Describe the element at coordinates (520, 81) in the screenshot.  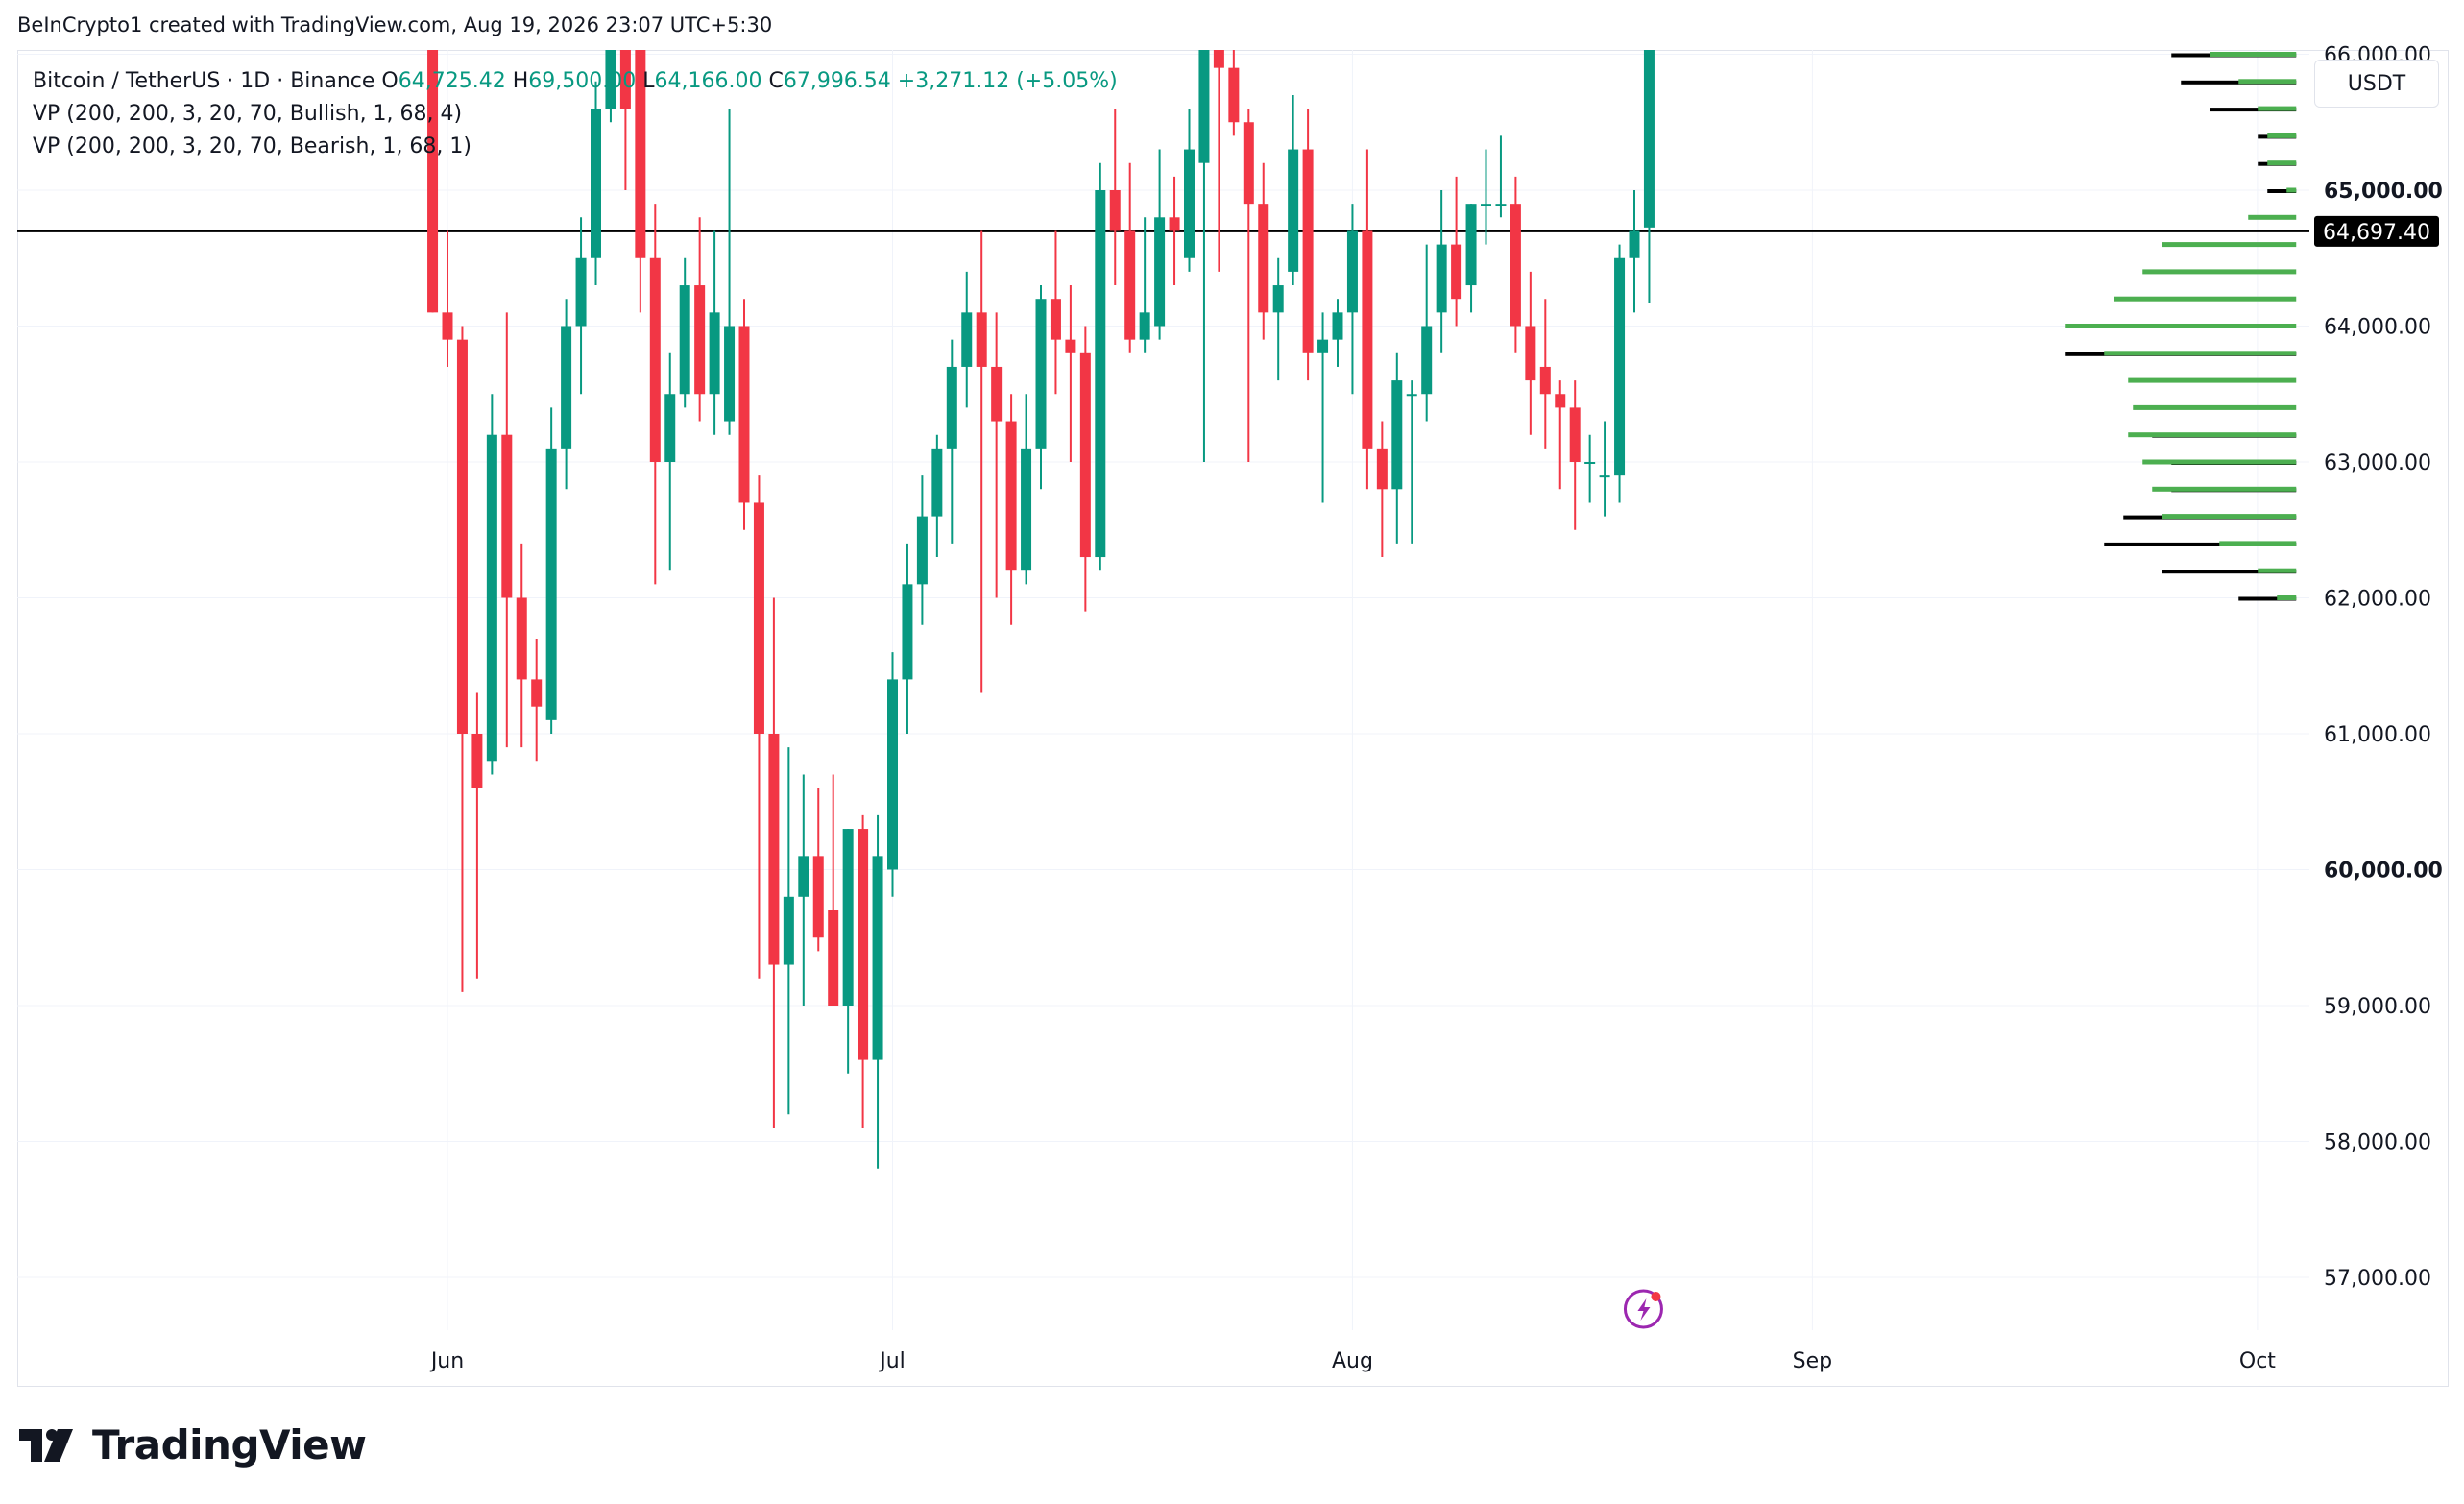
I see `legend-high-label: H` at that location.